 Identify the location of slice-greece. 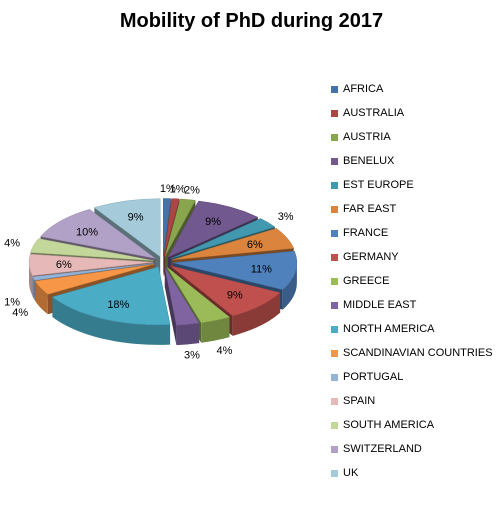
(198, 295).